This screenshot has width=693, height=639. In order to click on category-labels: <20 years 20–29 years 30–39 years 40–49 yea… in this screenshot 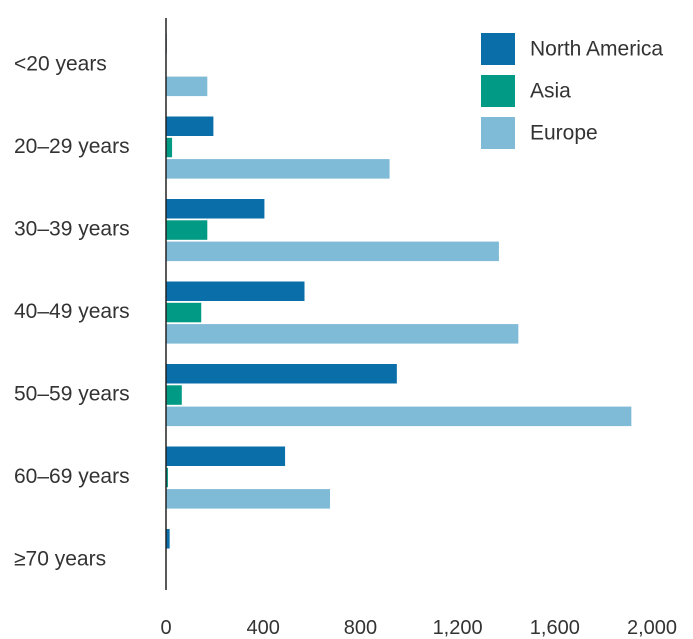, I will do `click(72, 312)`.